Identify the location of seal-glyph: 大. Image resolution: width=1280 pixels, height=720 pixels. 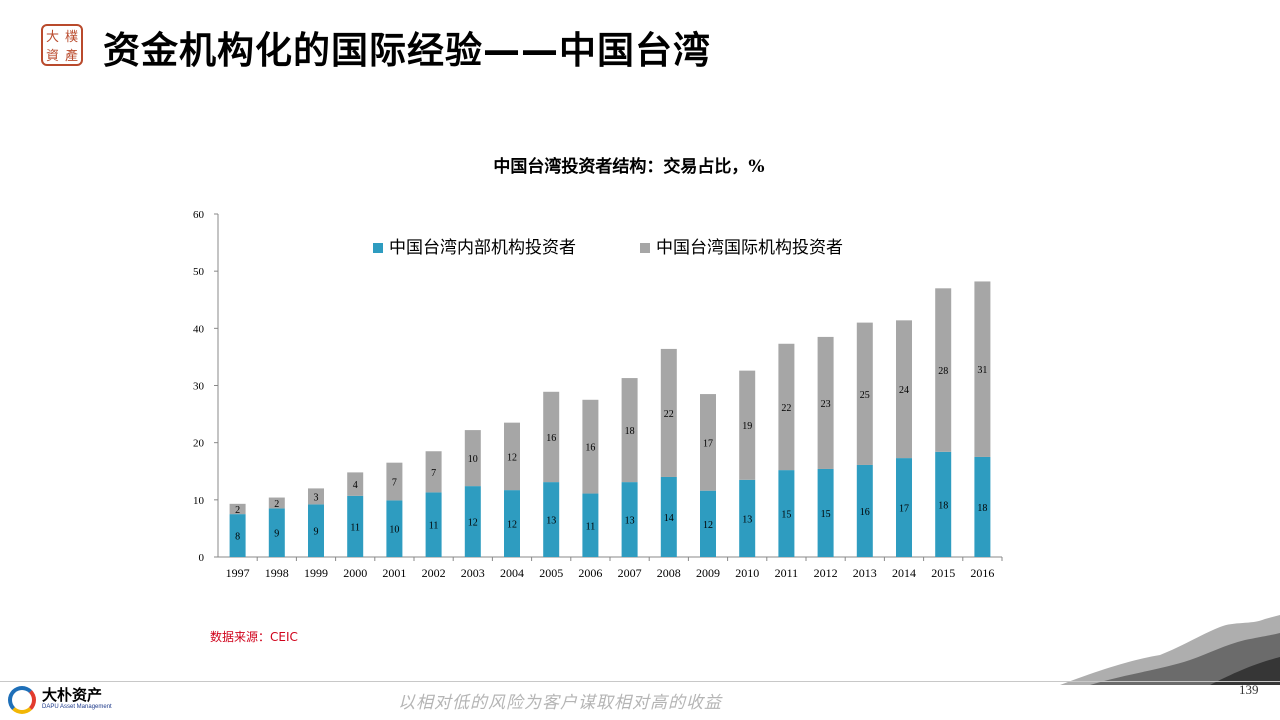
(52, 37).